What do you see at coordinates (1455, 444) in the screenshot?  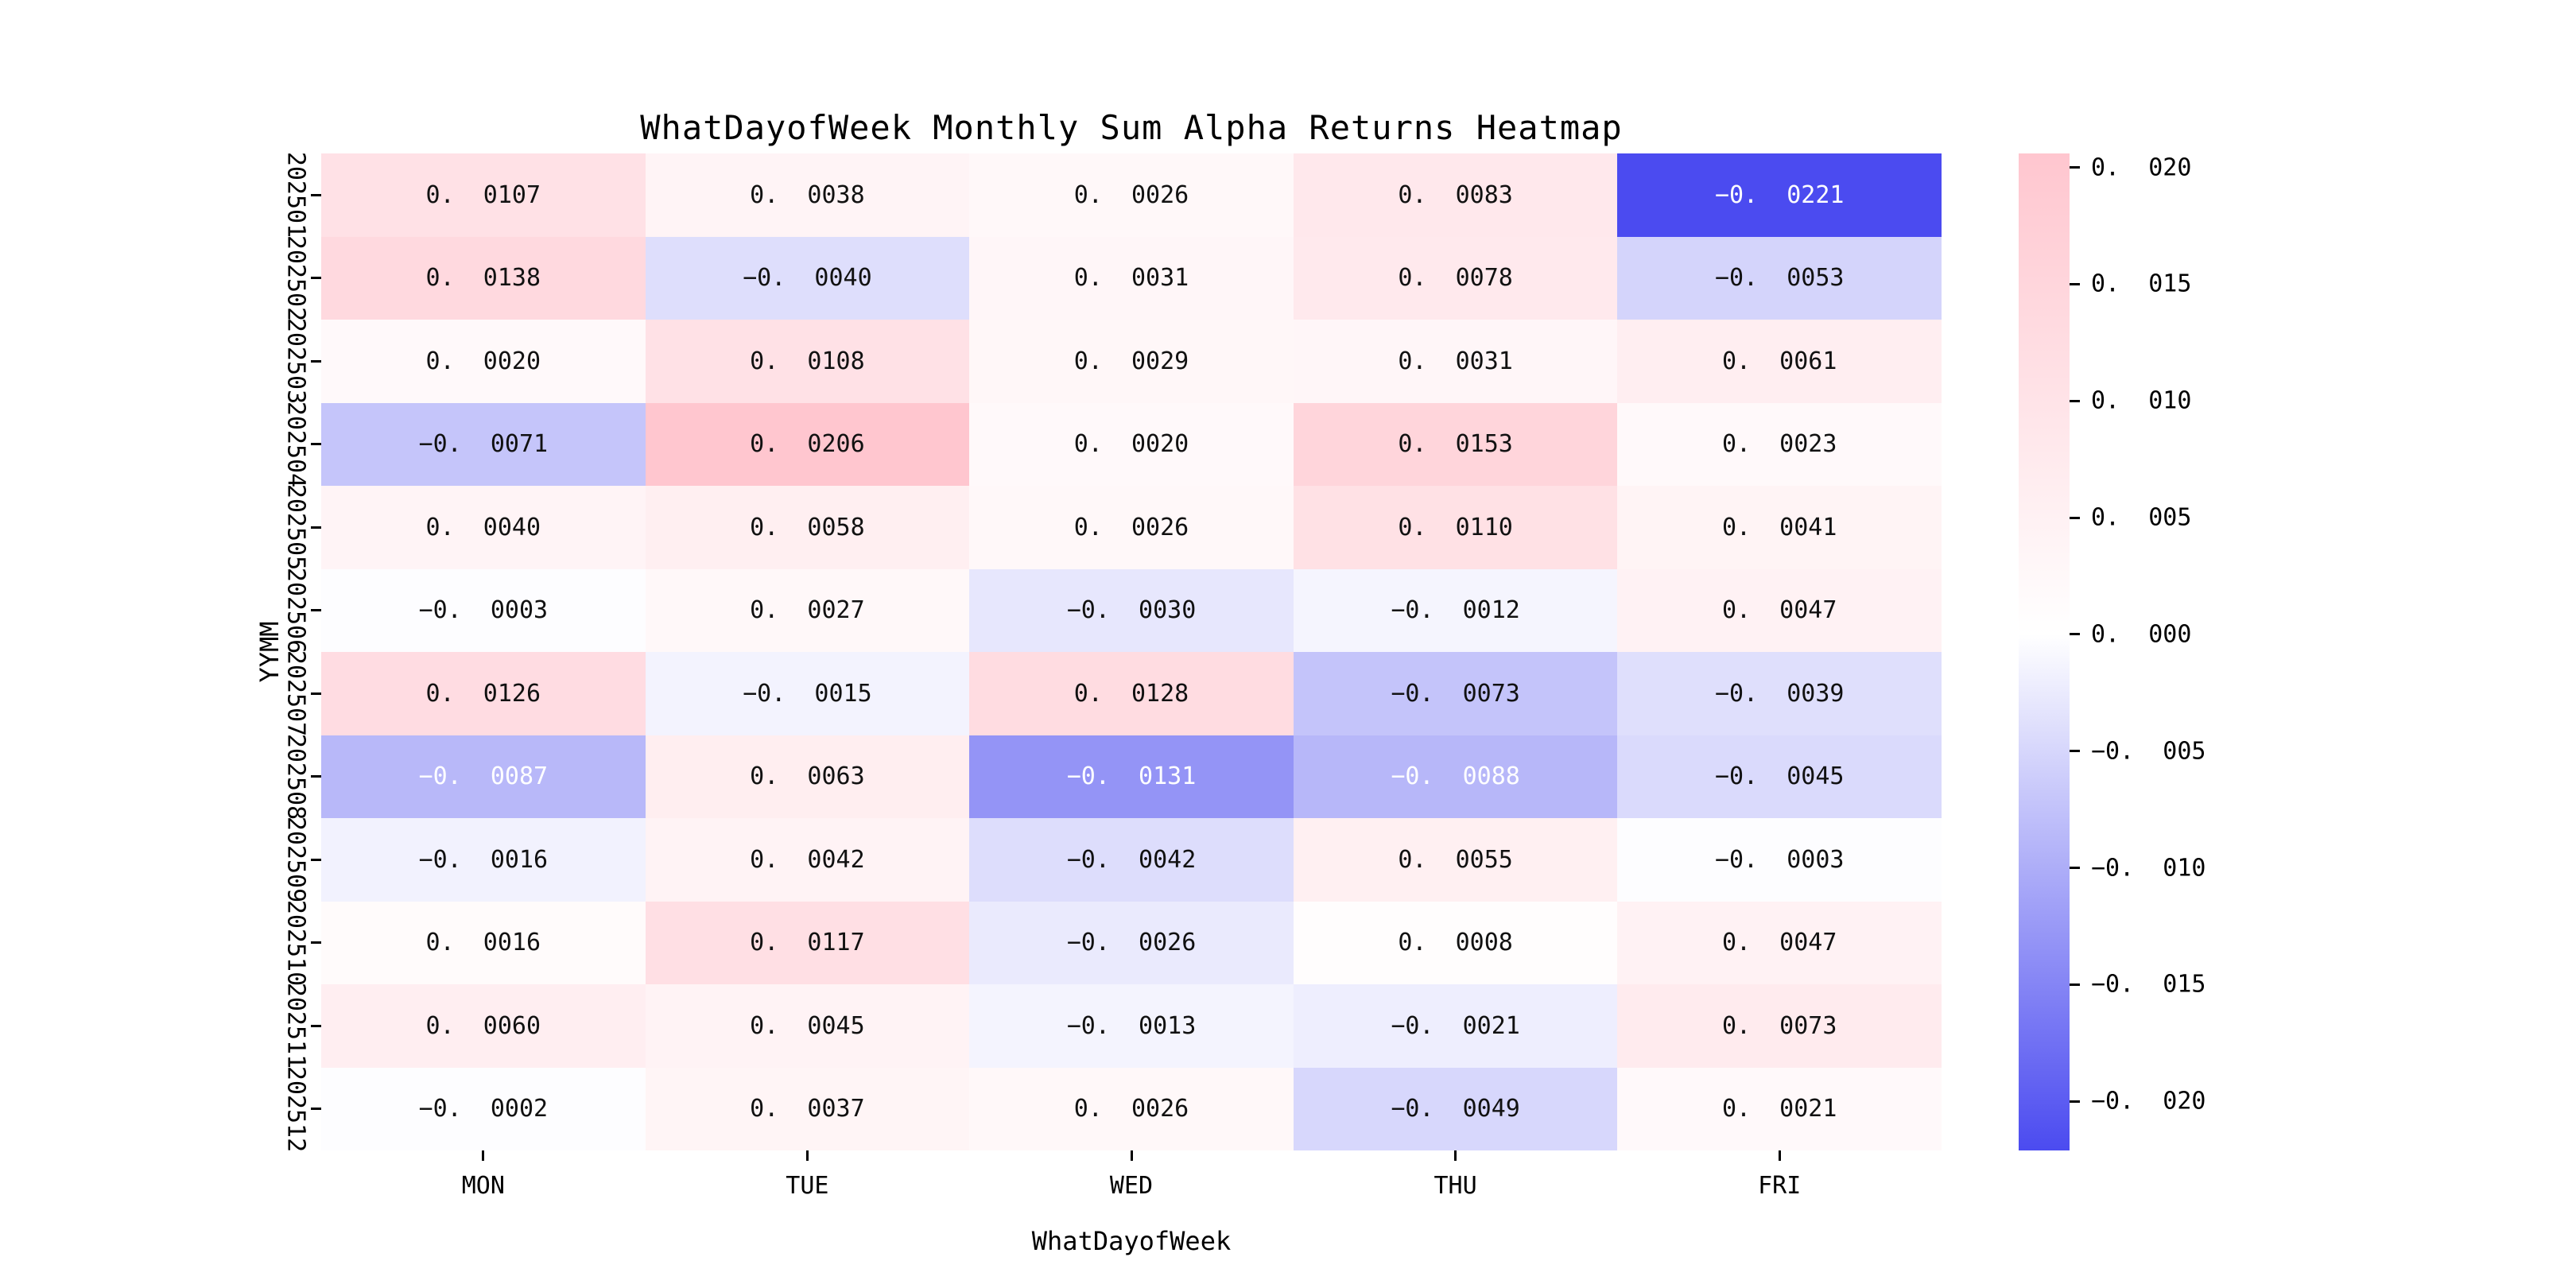 I see `heatmap-cell-202504-THU: 0. 0153` at bounding box center [1455, 444].